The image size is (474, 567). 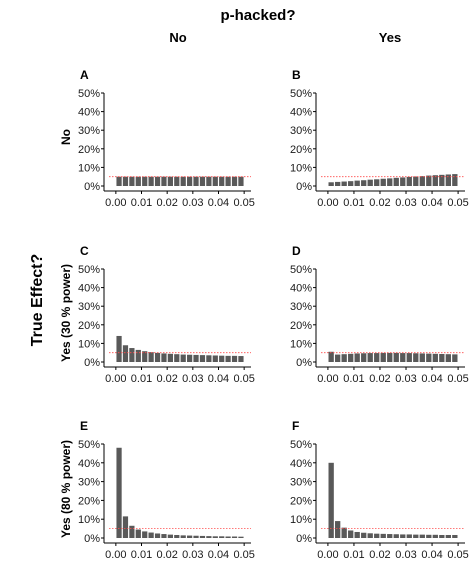 I want to click on y-tick-label-f-4: 40%, so click(x=301, y=464).